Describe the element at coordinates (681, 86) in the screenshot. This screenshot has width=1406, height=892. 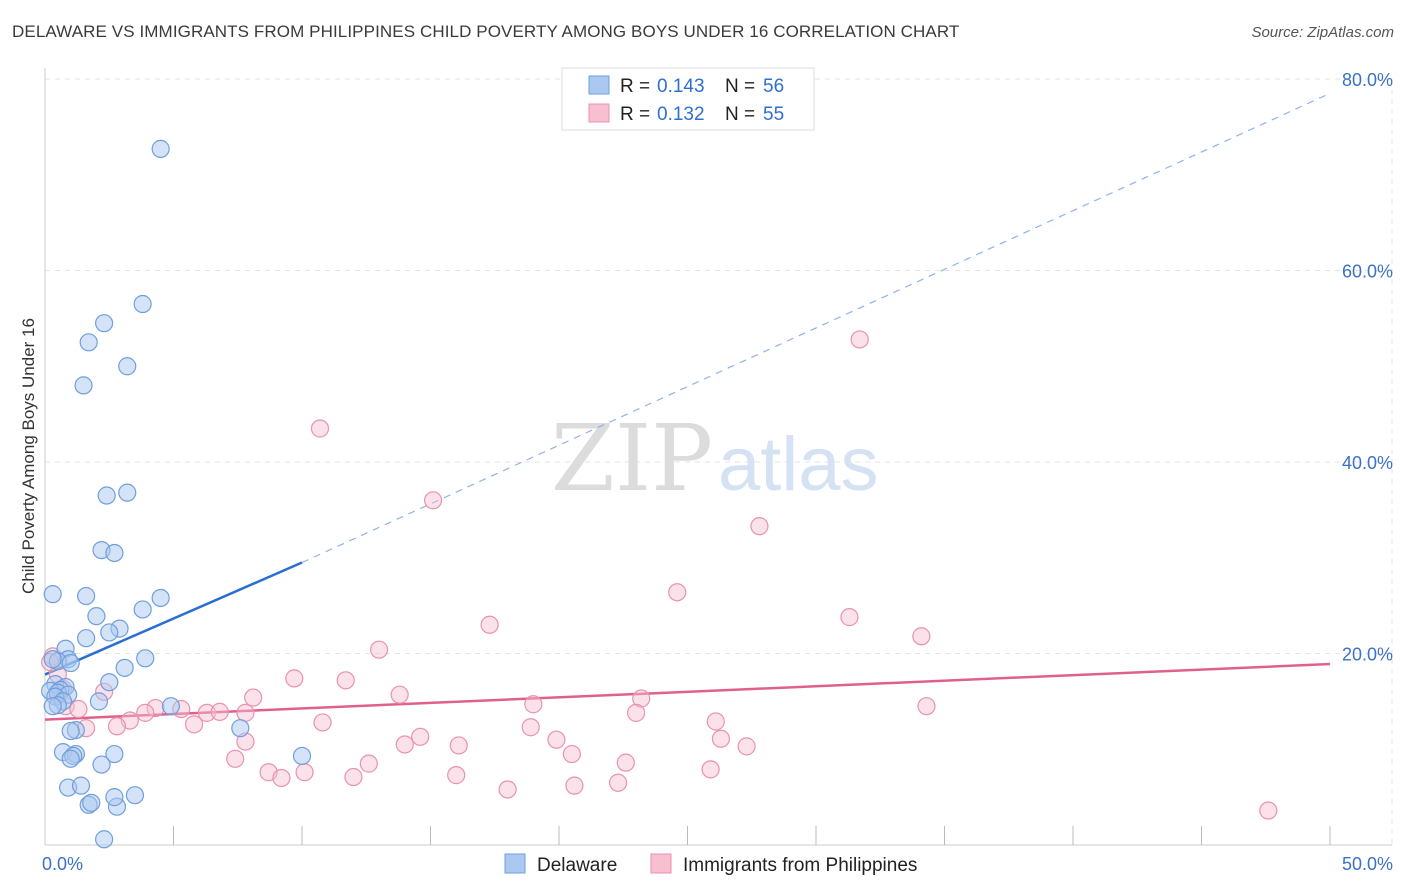
I see `legend-r-value-delaware: 0.143` at that location.